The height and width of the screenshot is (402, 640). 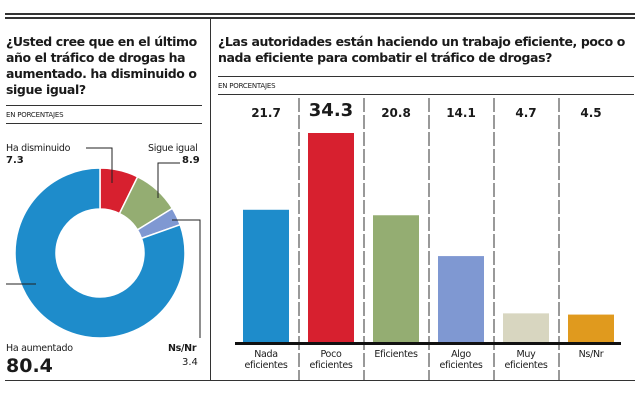 I want to click on category-label: Muy eficientes, so click(x=526, y=360).